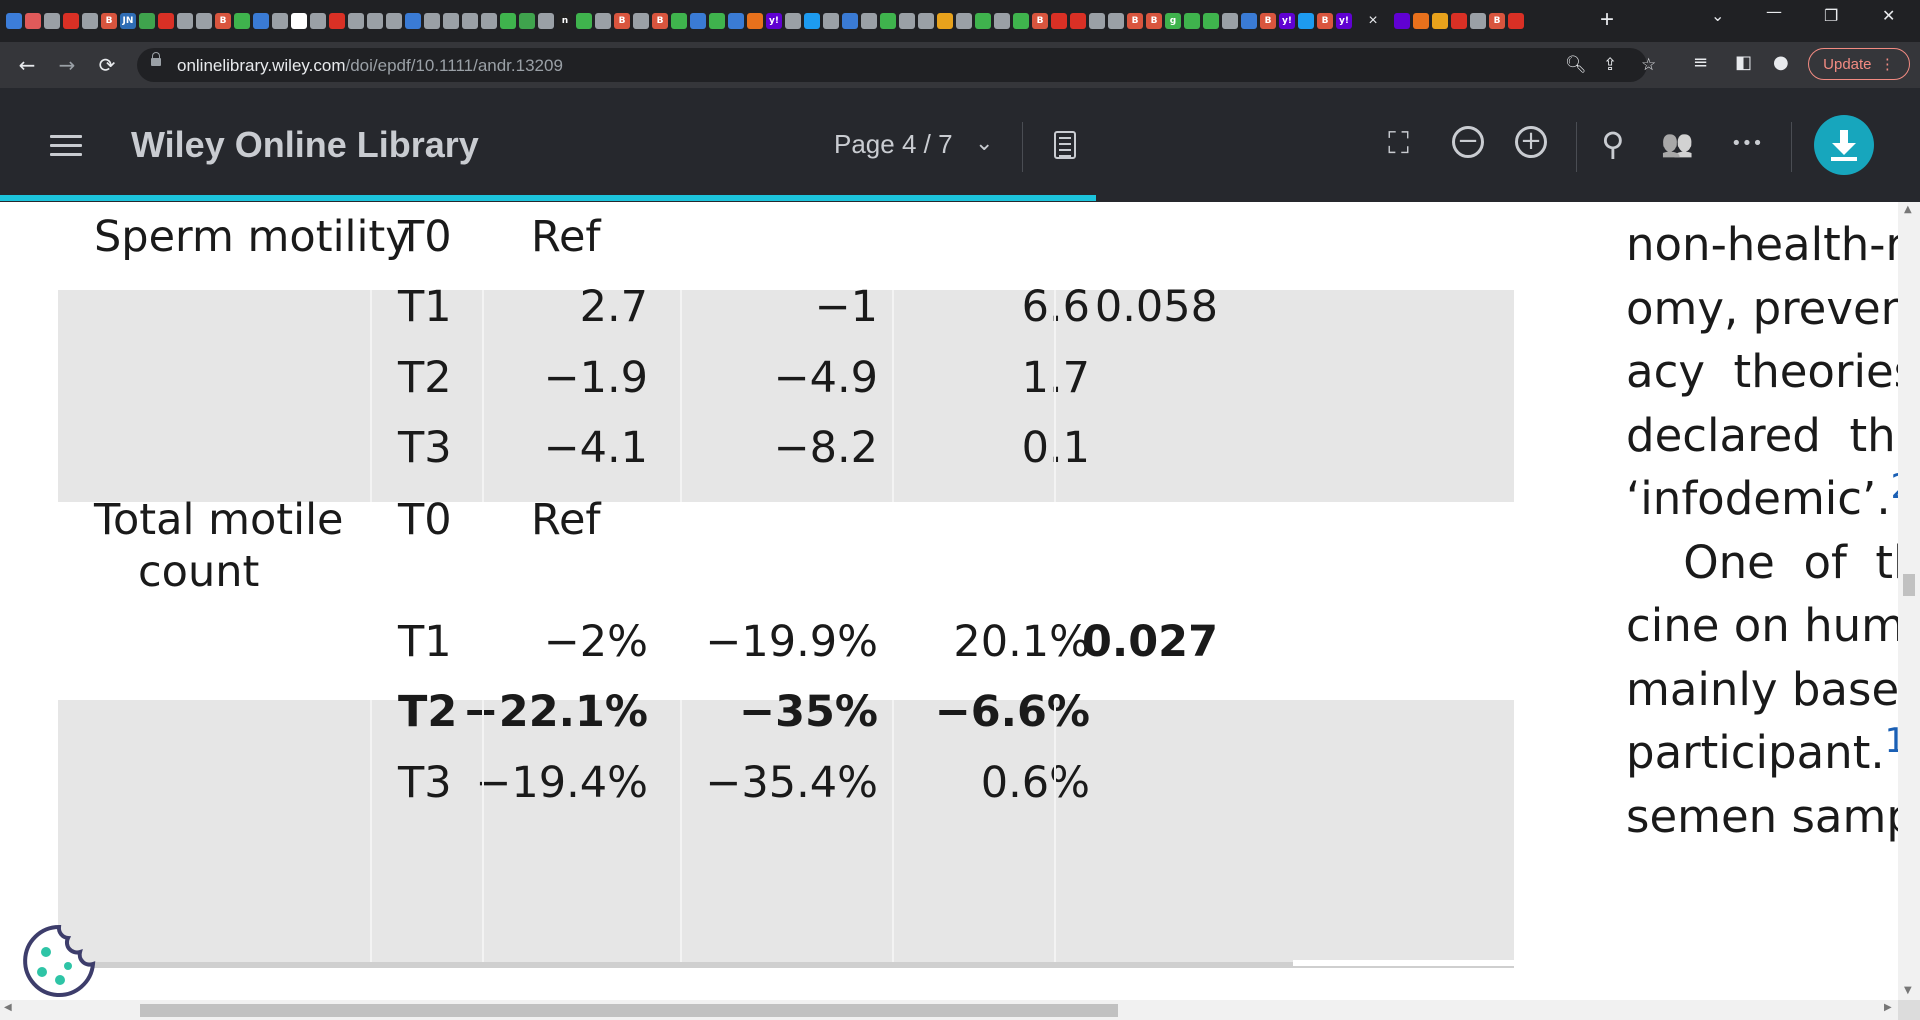 The height and width of the screenshot is (1020, 1920). Describe the element at coordinates (1844, 145) in the screenshot. I see `download-button` at that location.